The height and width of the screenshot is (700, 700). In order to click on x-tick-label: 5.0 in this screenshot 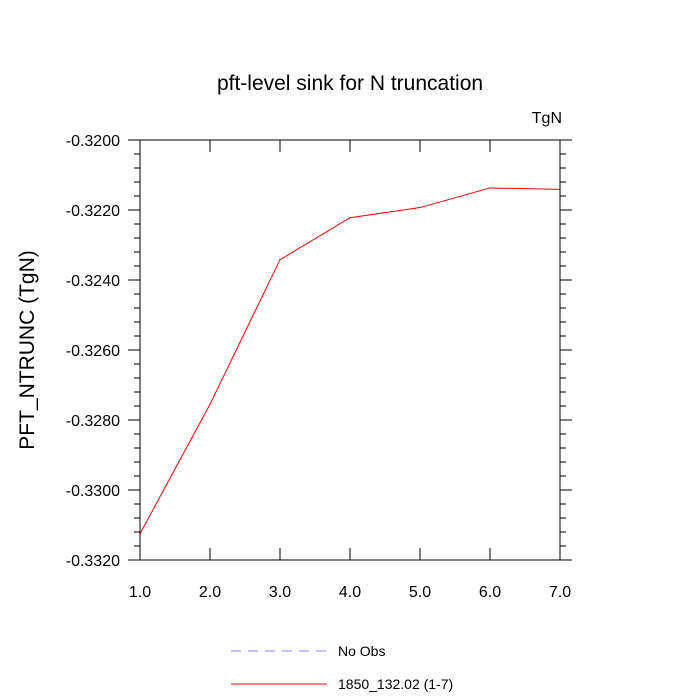, I will do `click(420, 592)`.